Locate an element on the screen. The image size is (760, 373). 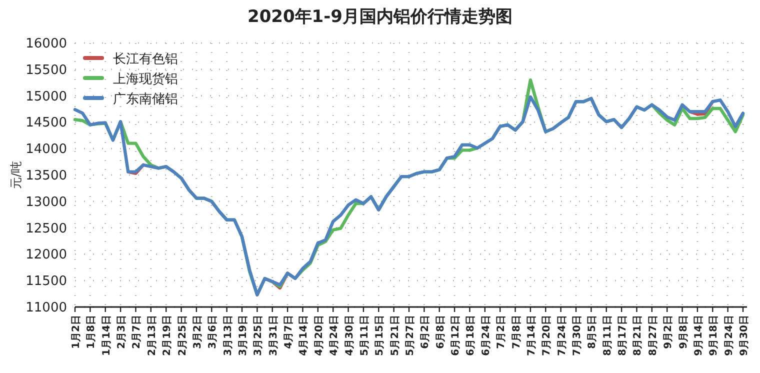
x-tick-label: 8月11日 is located at coordinates (608, 335).